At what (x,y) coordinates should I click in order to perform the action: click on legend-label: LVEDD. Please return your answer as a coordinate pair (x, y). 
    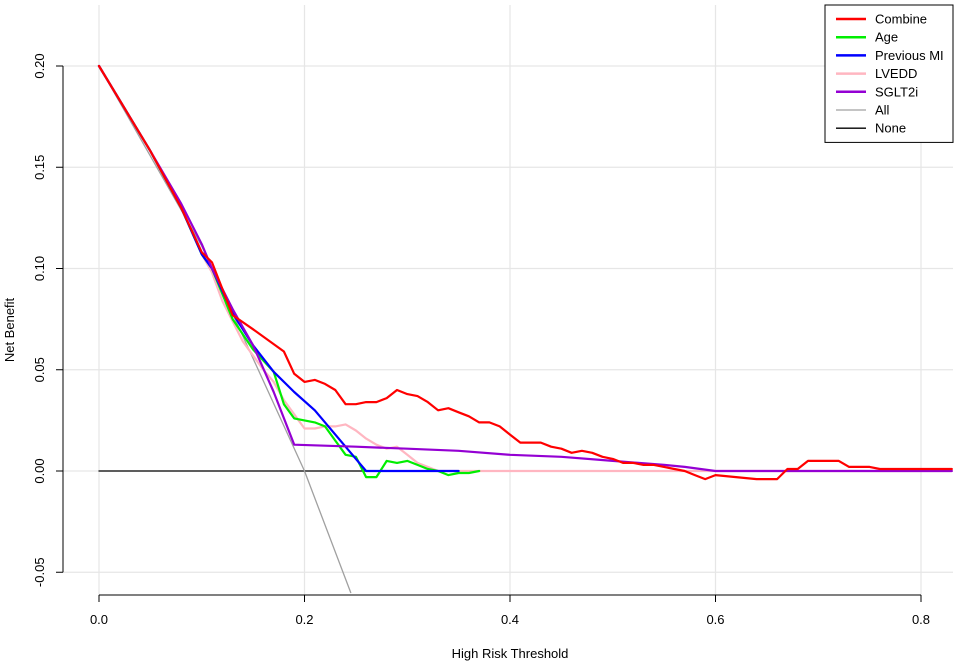
    Looking at the image, I should click on (896, 73).